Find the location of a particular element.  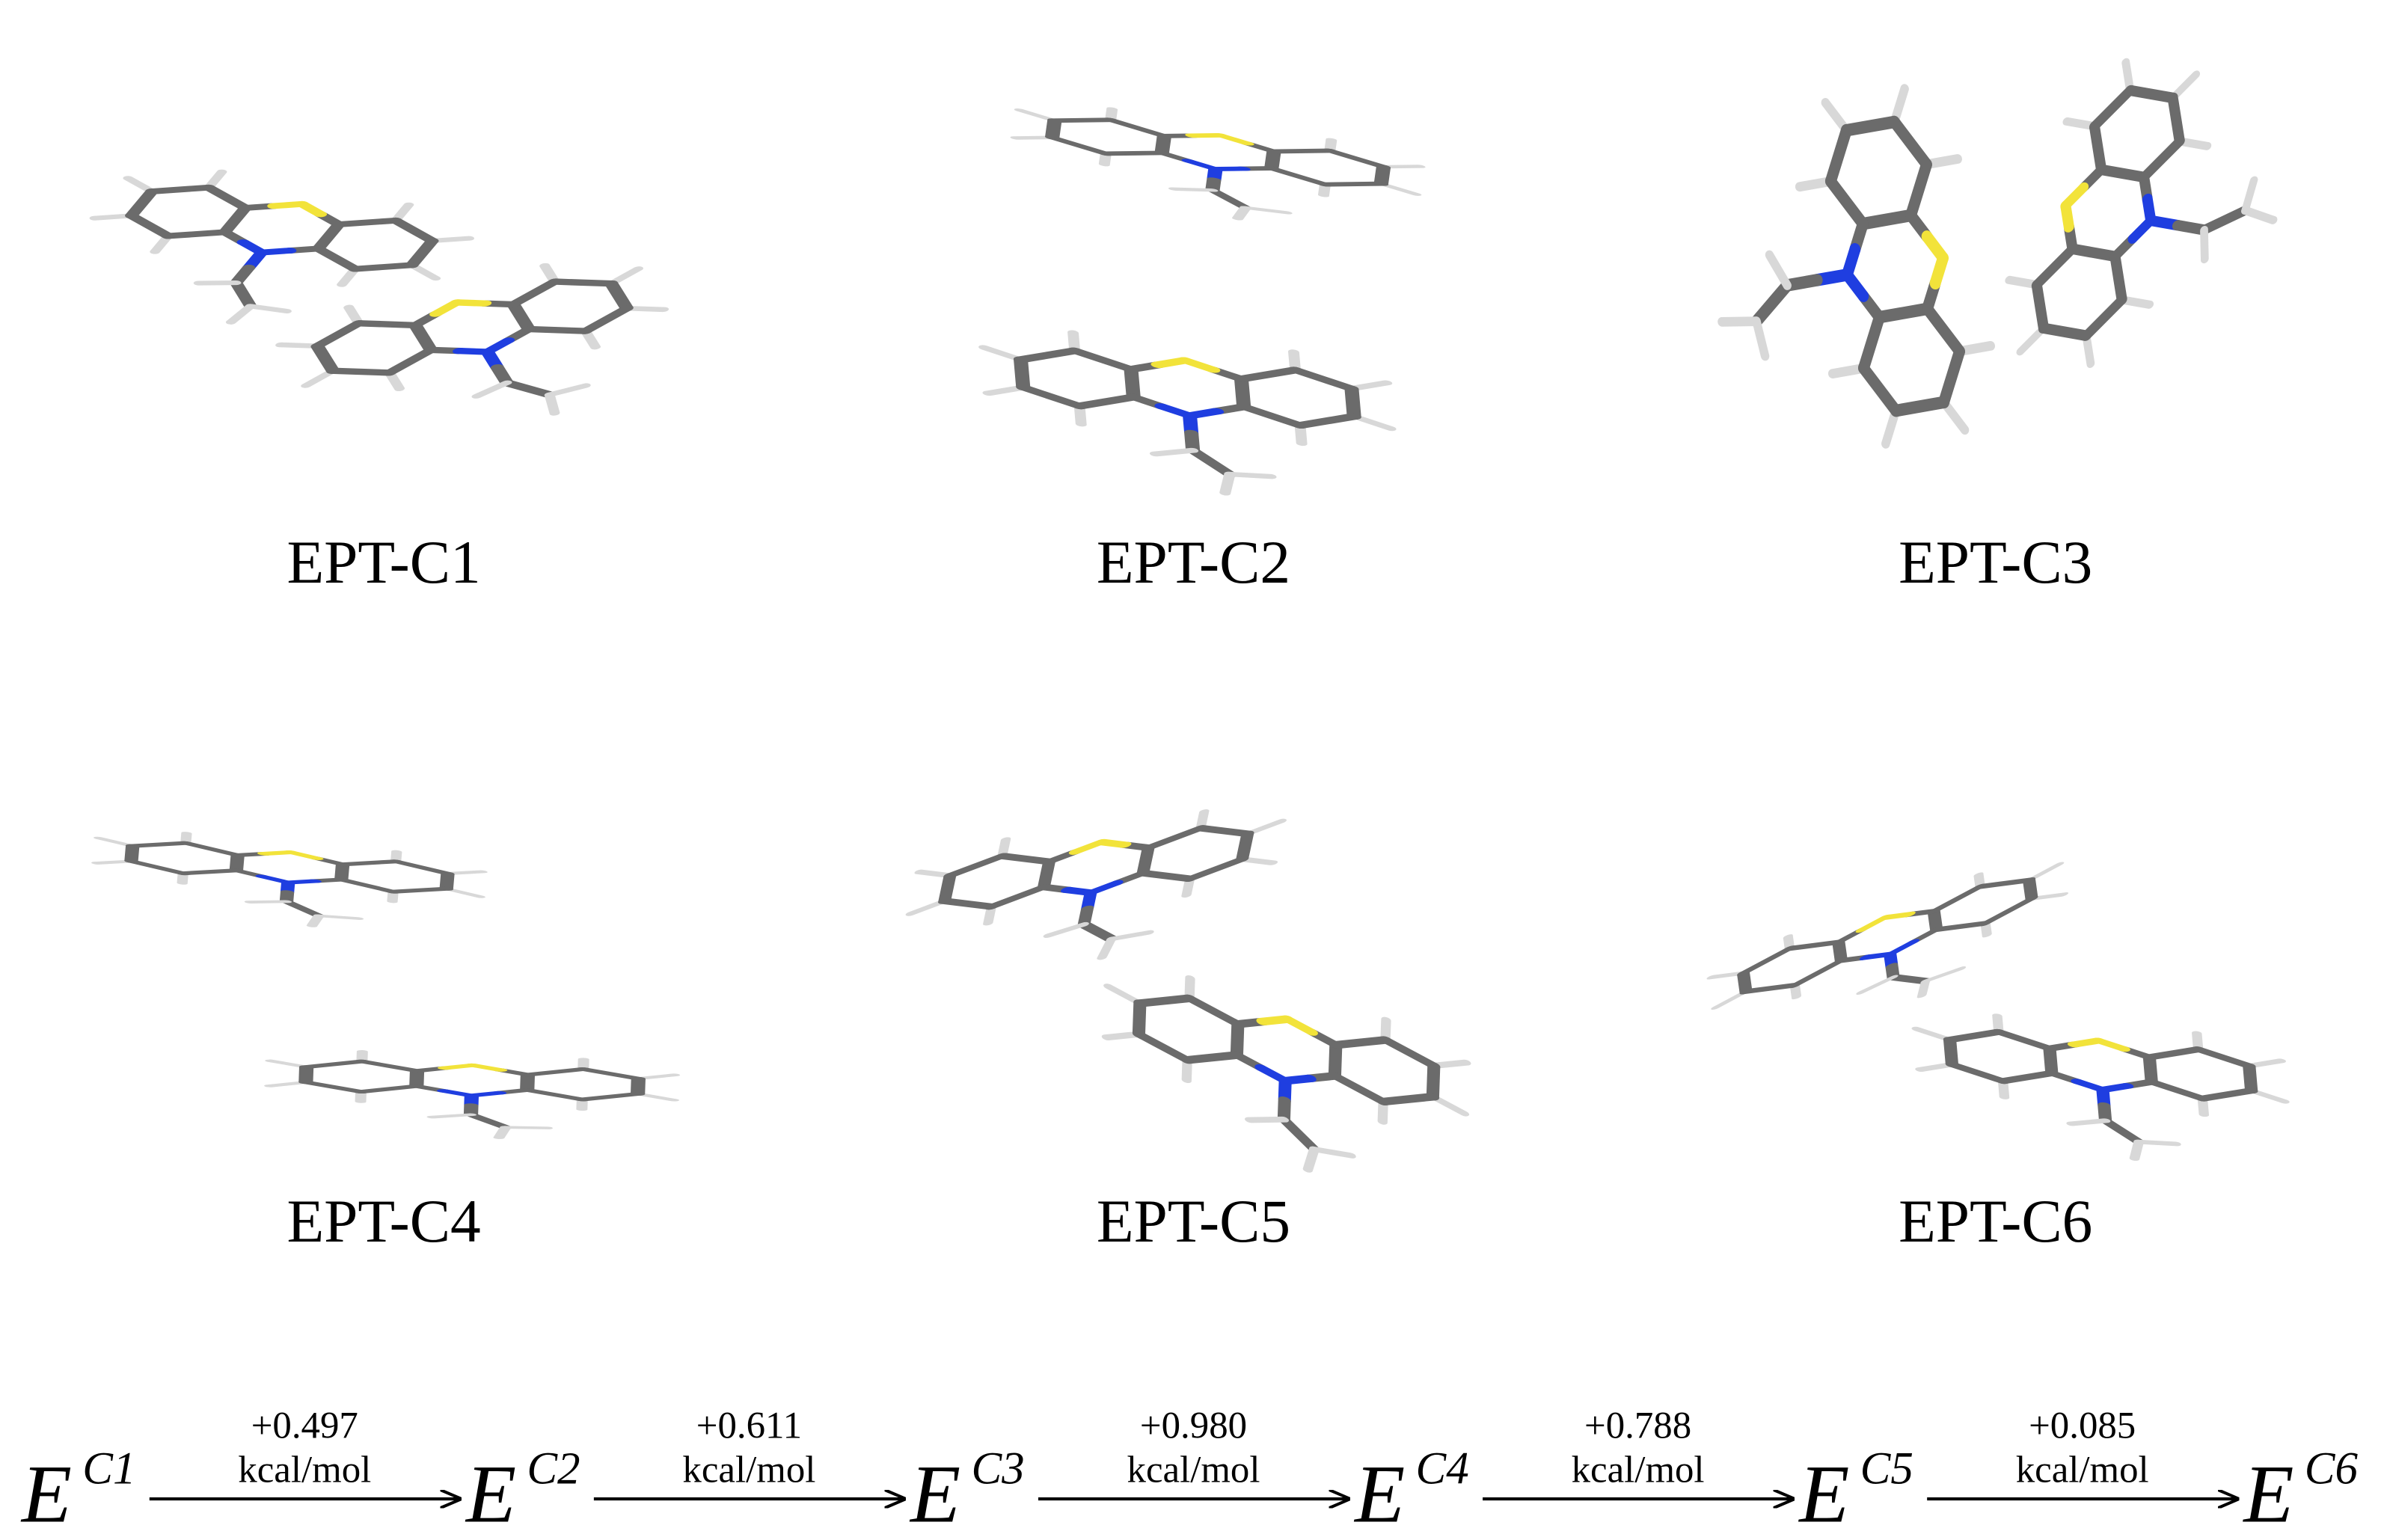

energy-superscript: C4 is located at coordinates (1442, 1469).